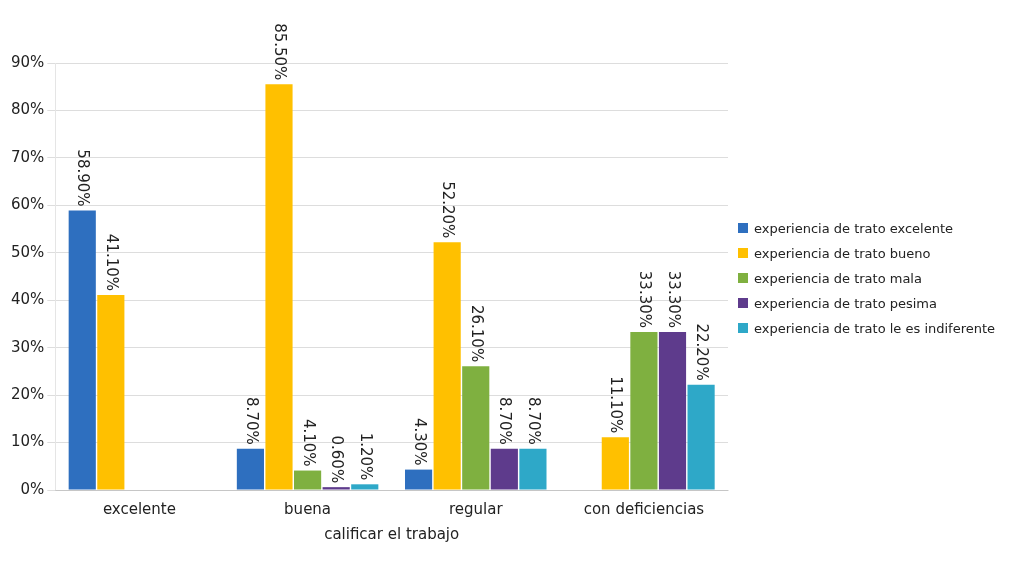 Image resolution: width=1019 pixels, height=569 pixels. I want to click on y-tick-label: 40%, so click(28, 299).